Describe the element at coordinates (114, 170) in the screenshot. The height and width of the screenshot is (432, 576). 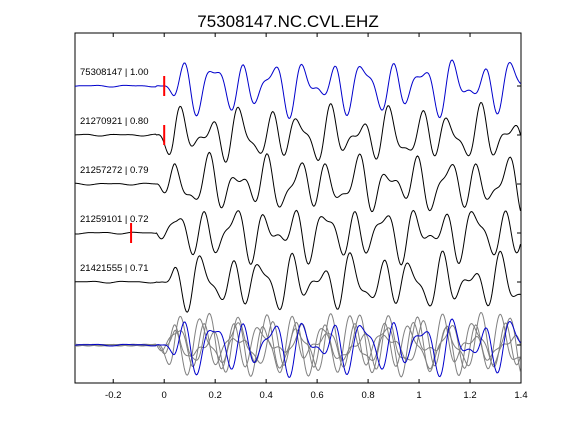
I see `trace-label: 21257272 | 0.79` at that location.